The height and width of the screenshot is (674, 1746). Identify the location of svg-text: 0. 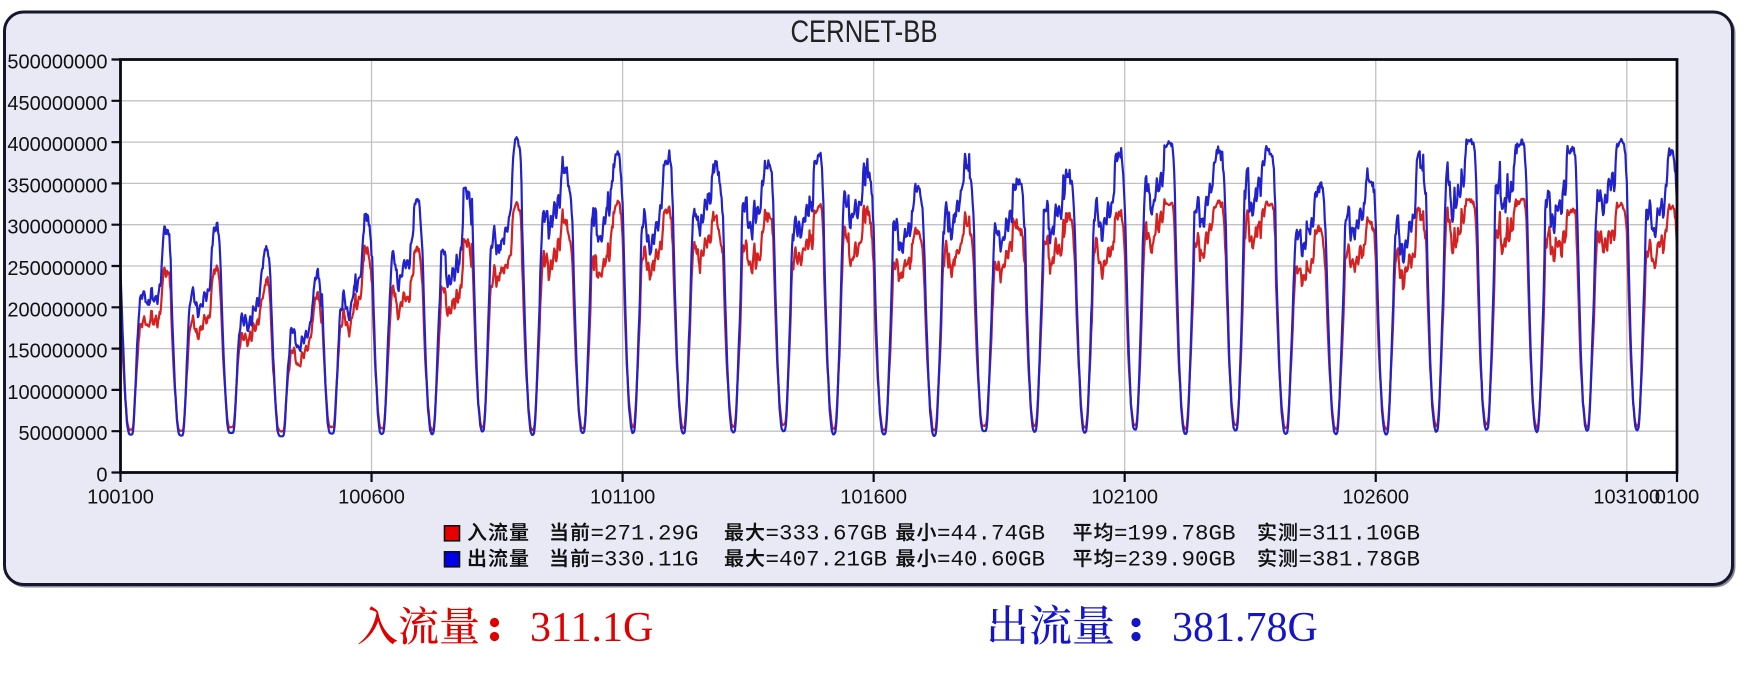
(101, 476).